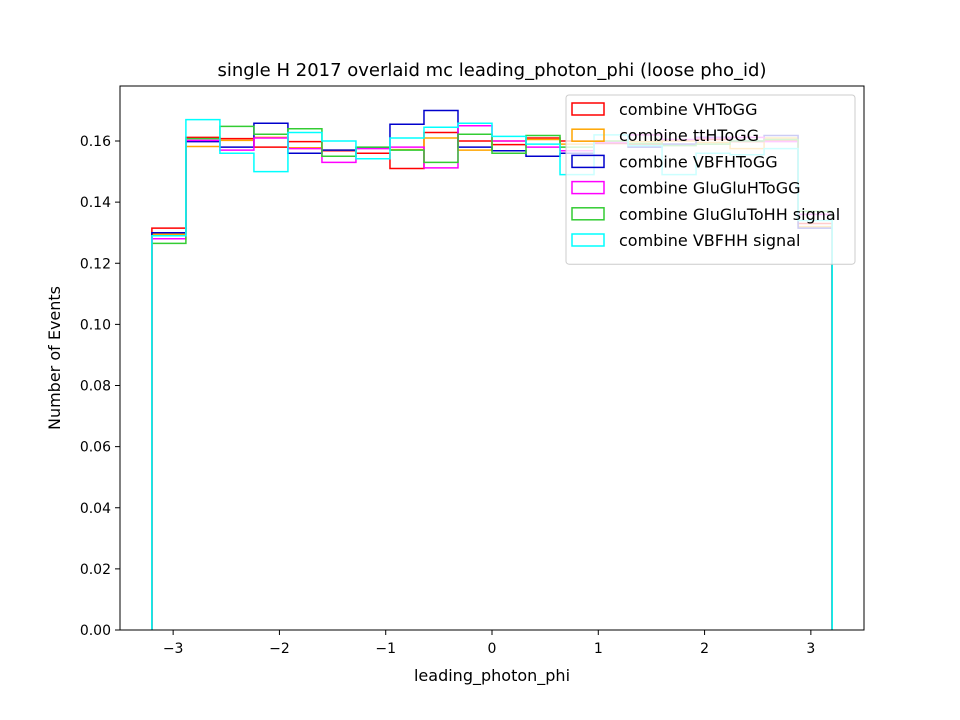 This screenshot has height=720, width=960. Describe the element at coordinates (709, 188) in the screenshot. I see `legend-label: combine GluGluHToGG` at that location.